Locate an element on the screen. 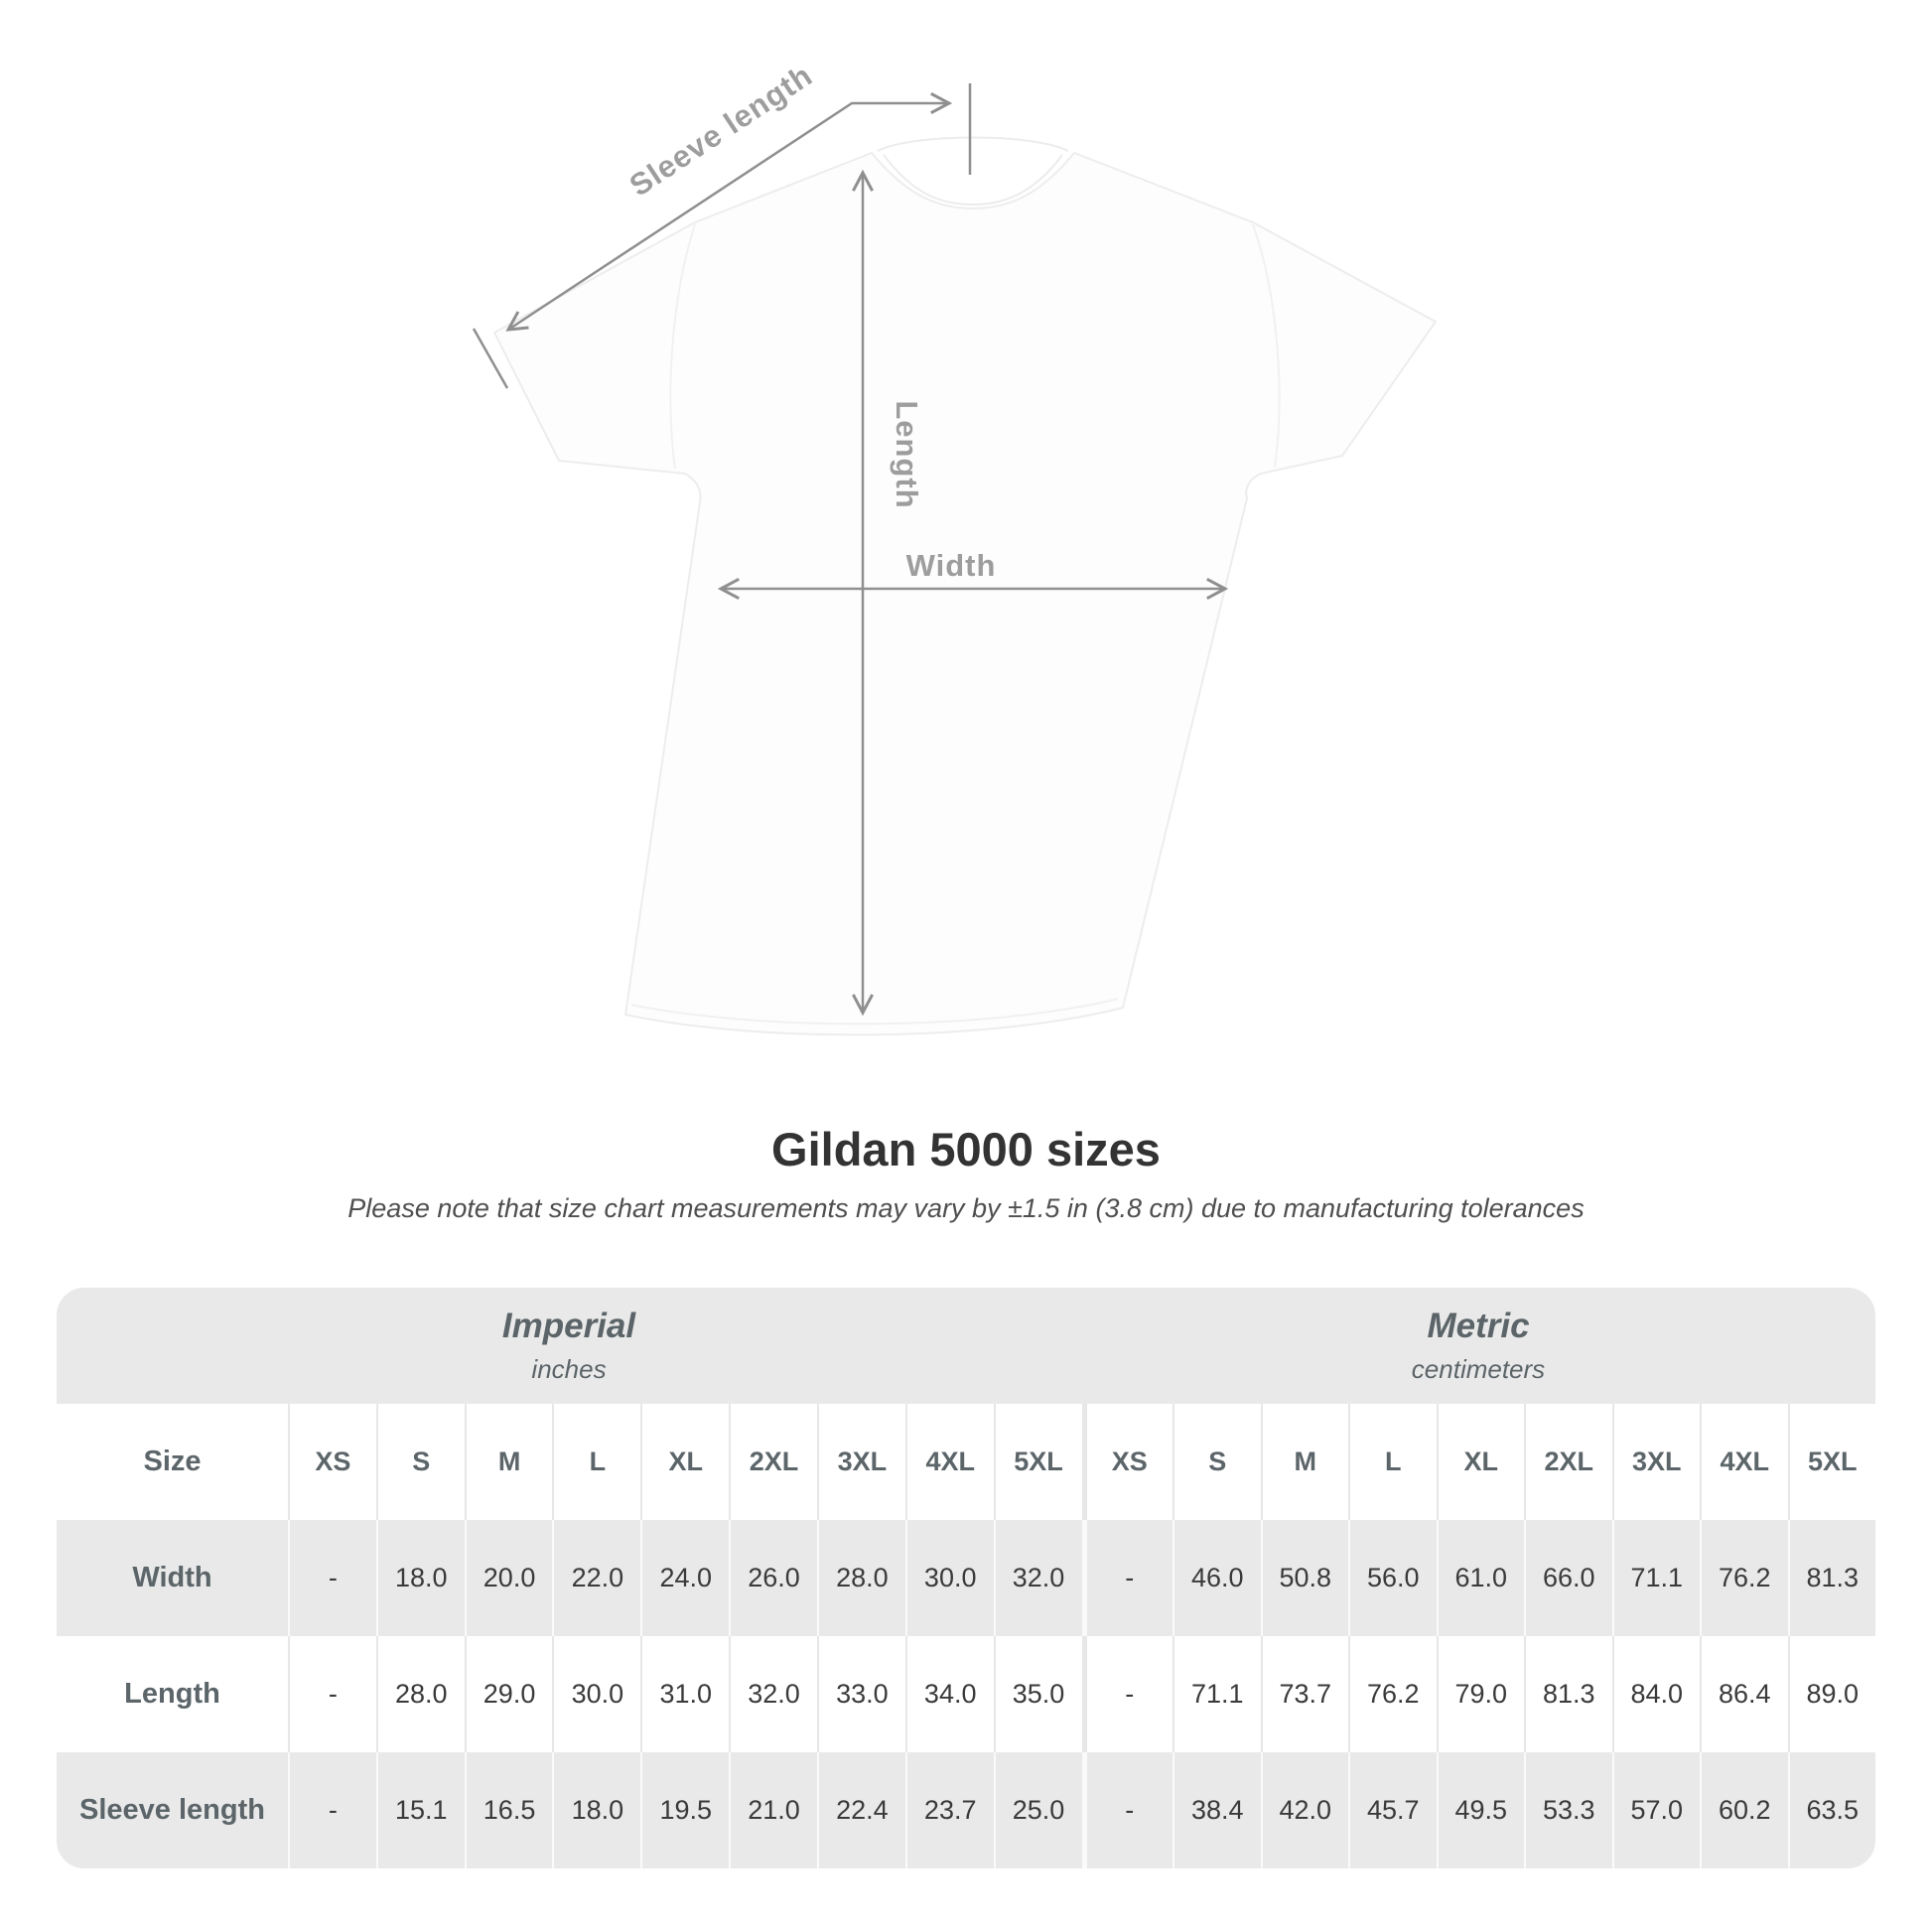 Image resolution: width=1932 pixels, height=1932 pixels. sleeve-dimension-line is located at coordinates (729, 212).